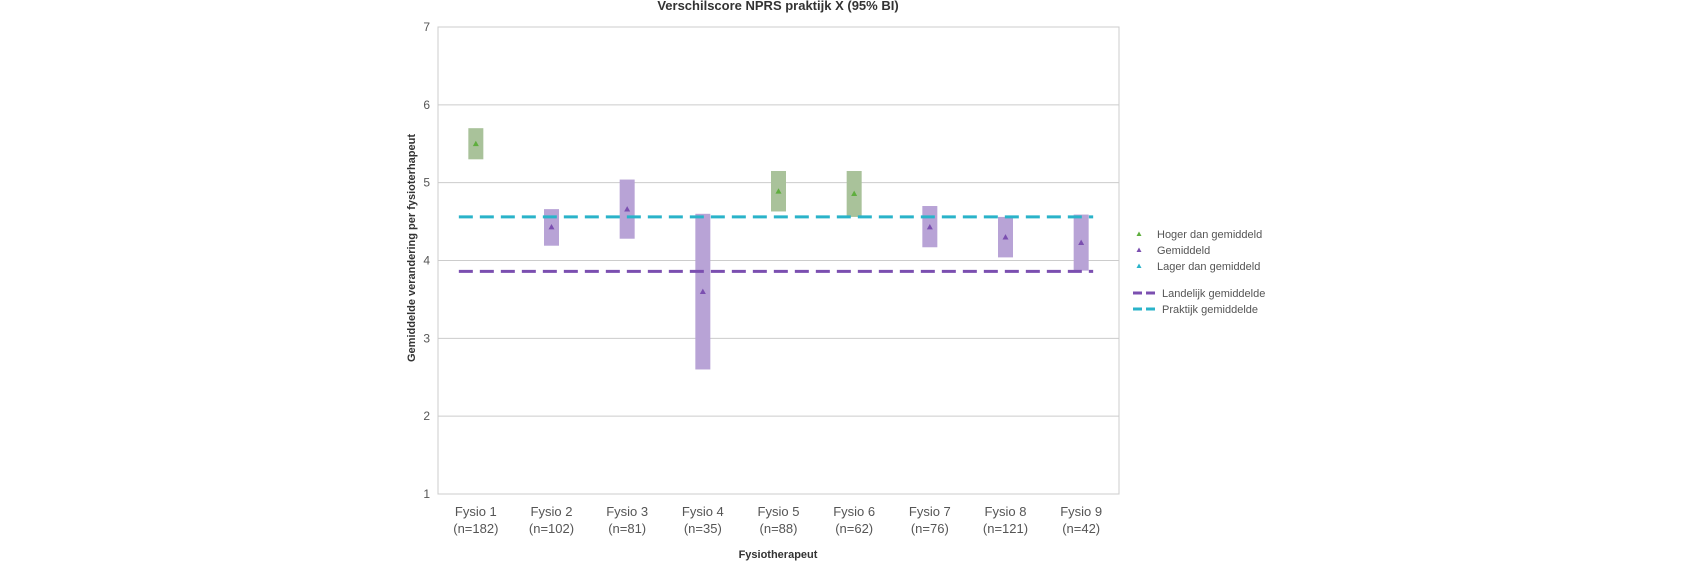 This screenshot has height=570, width=1694. Describe the element at coordinates (426, 338) in the screenshot. I see `y-tick-label: 3` at that location.